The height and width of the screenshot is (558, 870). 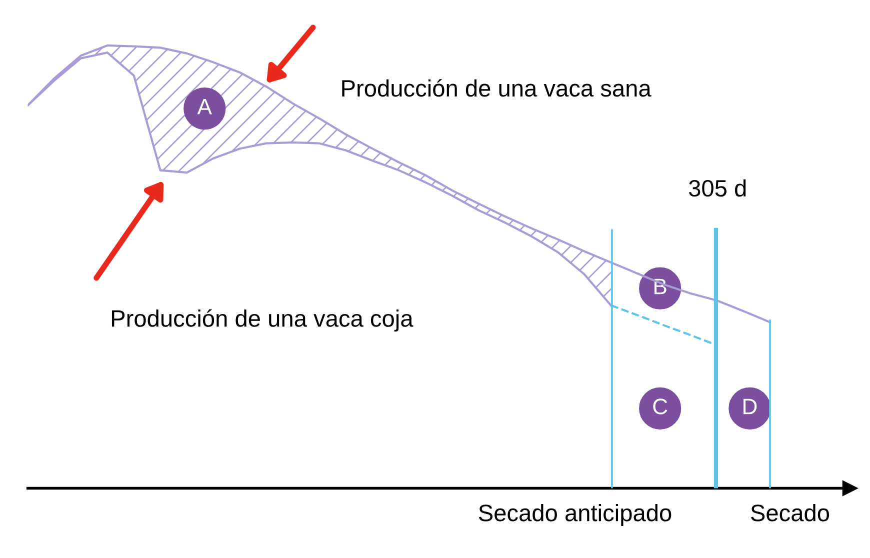 I want to click on annotation: Producción de una vaca sana, so click(x=497, y=88).